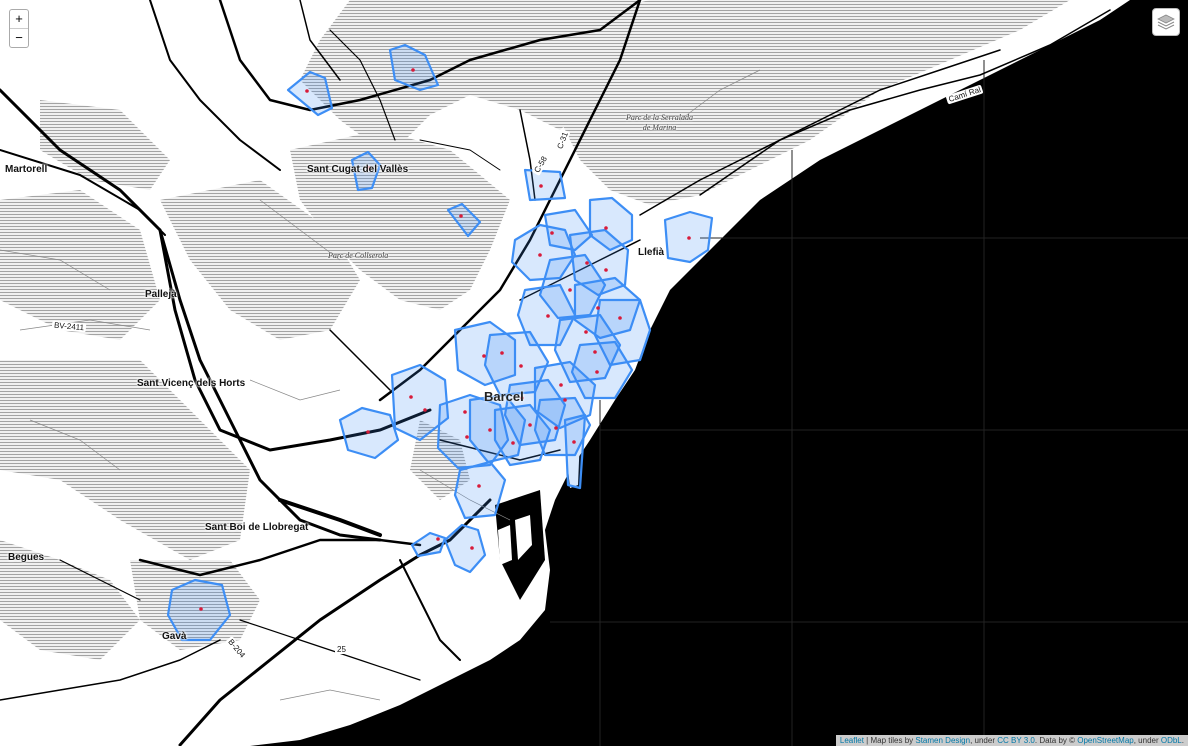 This screenshot has width=1188, height=746. Describe the element at coordinates (358, 169) in the screenshot. I see `place-label-sant-cugat: Sant Cugat del Vallès` at that location.